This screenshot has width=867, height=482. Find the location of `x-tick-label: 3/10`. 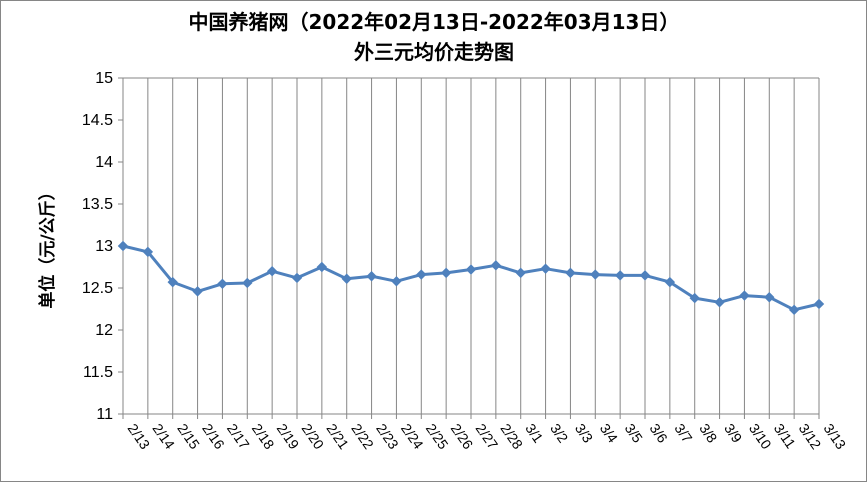

x-tick-label: 3/10 is located at coordinates (760, 437).